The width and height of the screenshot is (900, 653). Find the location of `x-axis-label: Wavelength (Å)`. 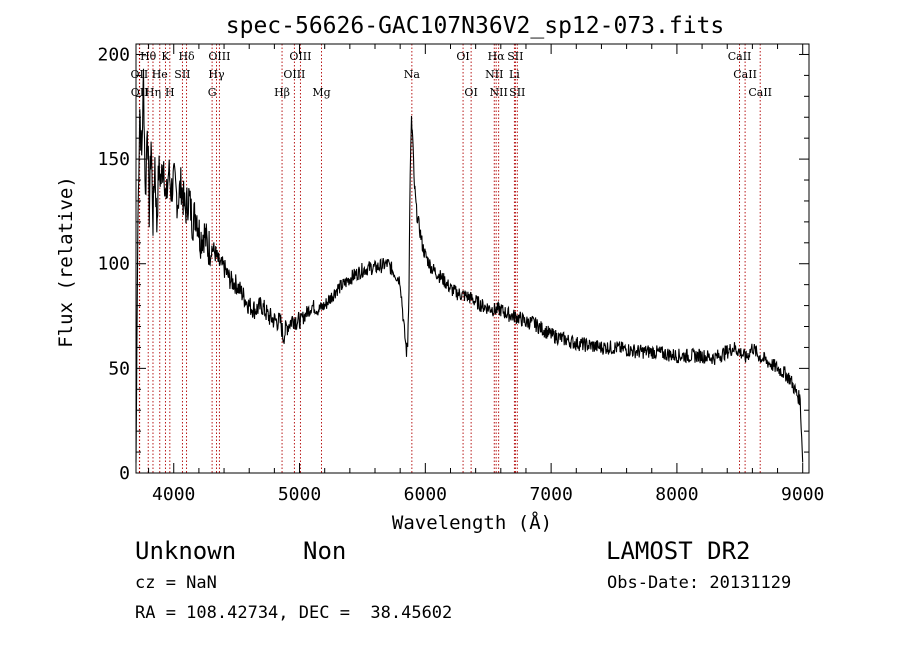

x-axis-label: Wavelength (Å) is located at coordinates (472, 522).